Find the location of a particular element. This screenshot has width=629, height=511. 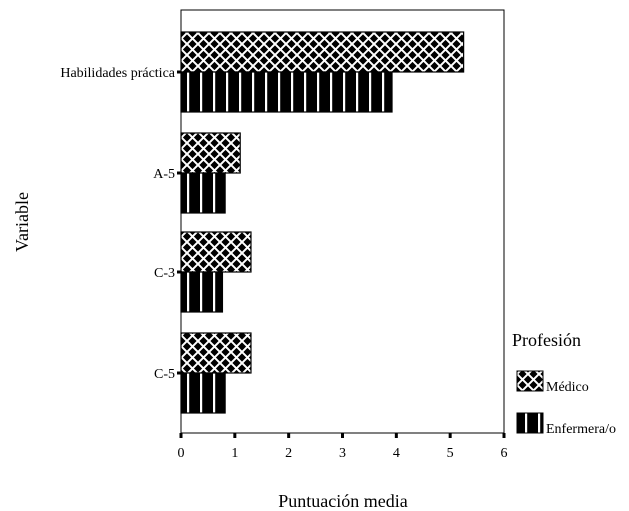

x-tick-label-4: 4 is located at coordinates (396, 453).